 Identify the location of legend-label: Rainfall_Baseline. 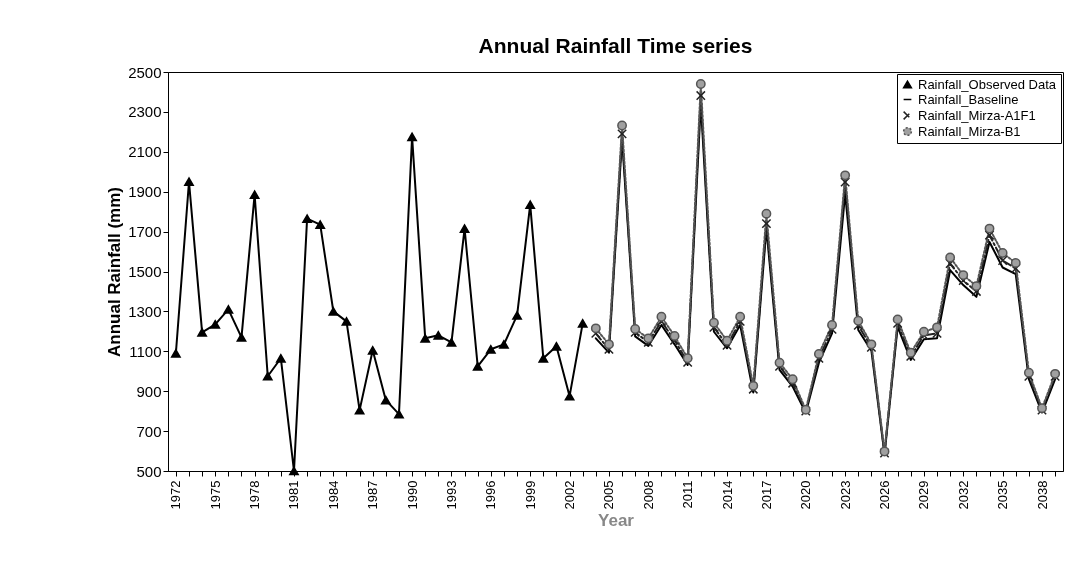
(968, 99).